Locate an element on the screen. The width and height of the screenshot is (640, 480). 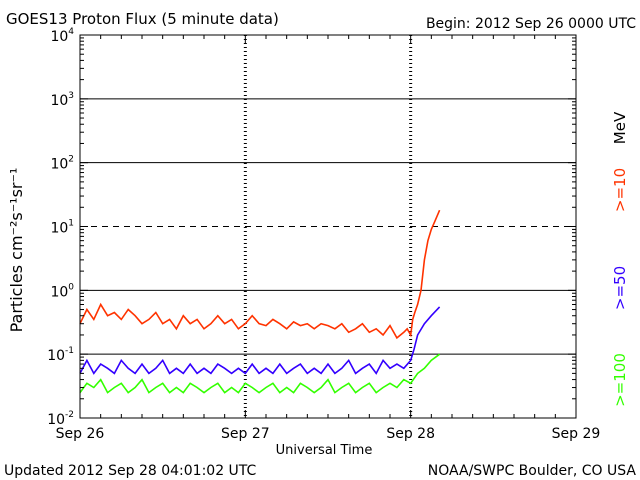
credit-label: NOAA/SWPC Boulder, CO USA is located at coordinates (532, 471).